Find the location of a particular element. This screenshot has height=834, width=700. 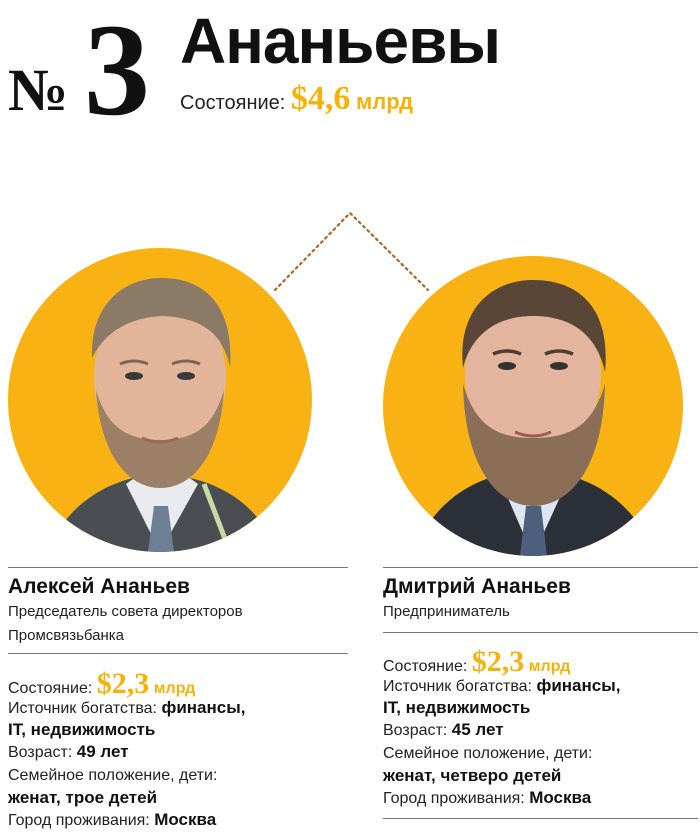

total-wealth: Состояние: $4,6 млрд is located at coordinates (296, 101).